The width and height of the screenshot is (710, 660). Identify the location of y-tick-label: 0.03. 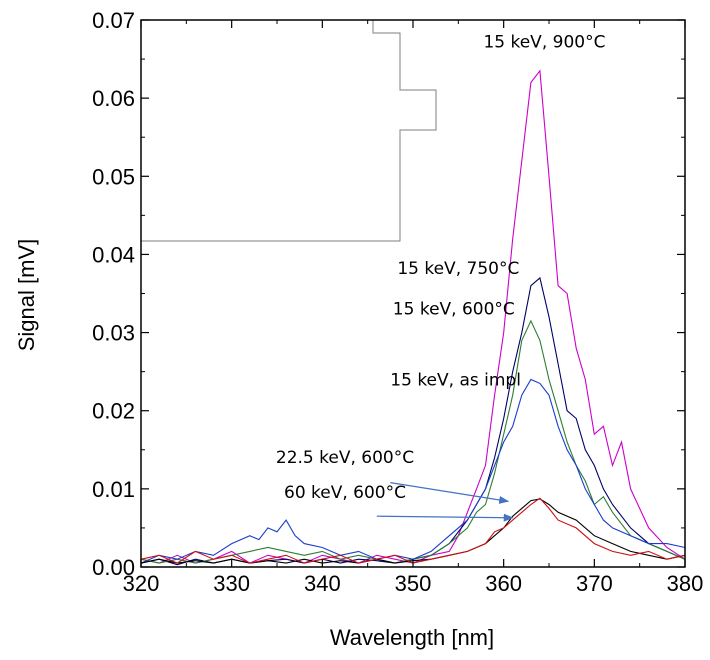
(113, 333).